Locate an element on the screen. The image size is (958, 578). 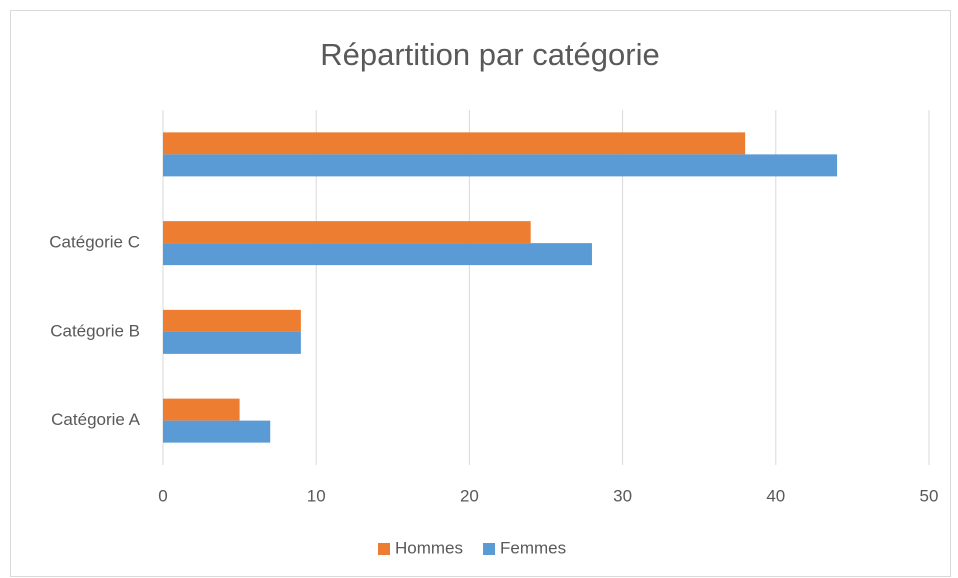
y-tick-label: Catégorie C is located at coordinates (94, 242).